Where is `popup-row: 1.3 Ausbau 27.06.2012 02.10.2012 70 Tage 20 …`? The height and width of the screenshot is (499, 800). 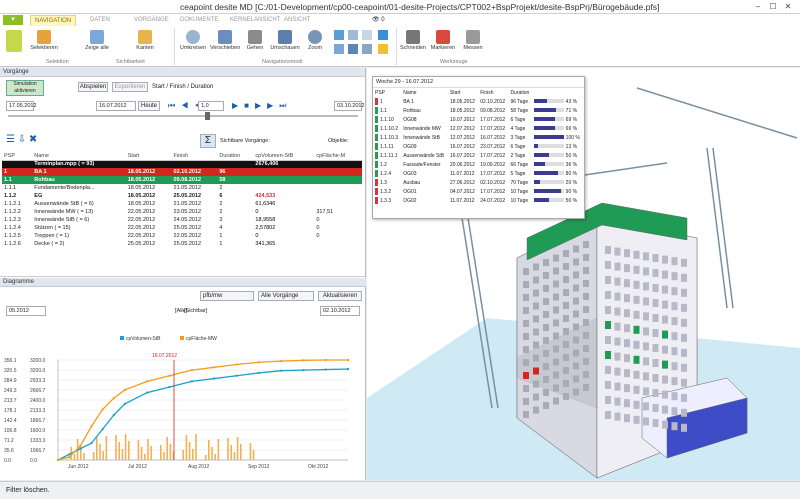
popup-row: 1.3 Ausbau 27.06.2012 02.10.2012 70 Tage 20 … is located at coordinates (478, 182).